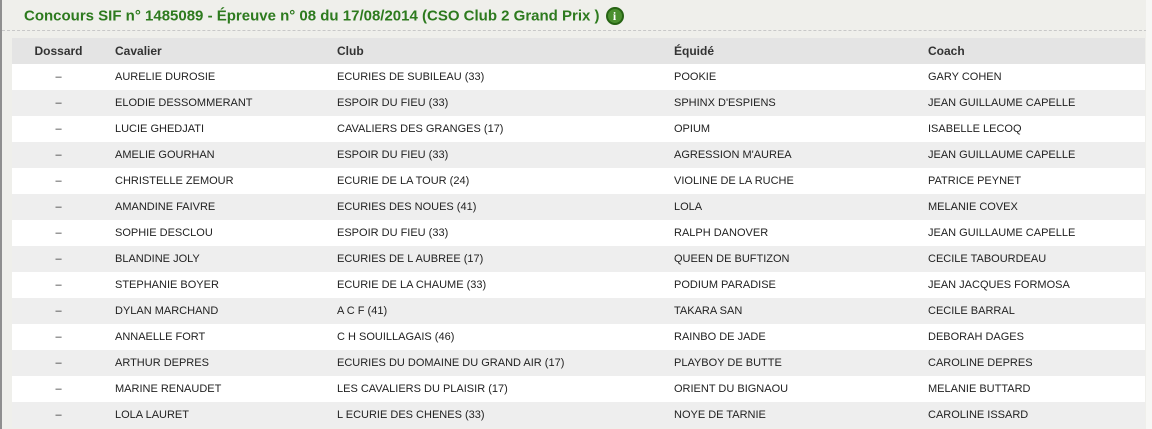  What do you see at coordinates (975, 181) in the screenshot?
I see `cell-coach: PATRICE PEYNET` at bounding box center [975, 181].